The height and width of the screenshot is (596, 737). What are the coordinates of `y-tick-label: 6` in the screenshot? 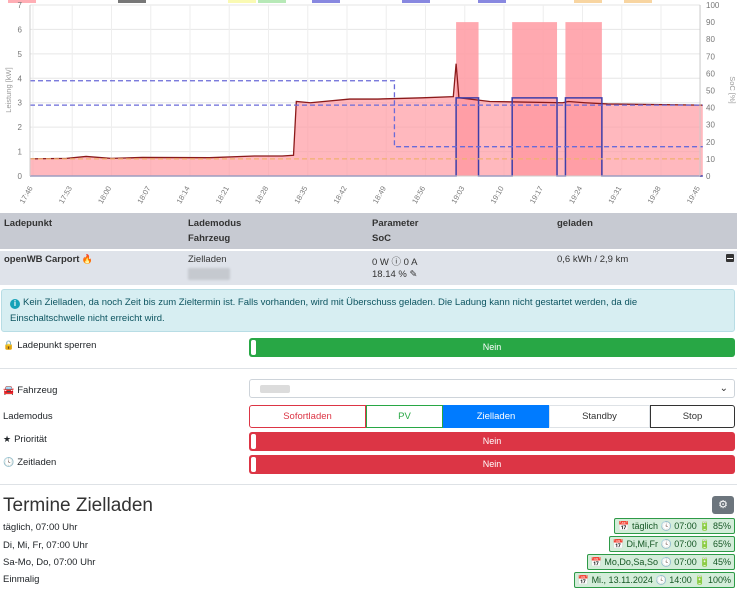 It's located at (20, 29).